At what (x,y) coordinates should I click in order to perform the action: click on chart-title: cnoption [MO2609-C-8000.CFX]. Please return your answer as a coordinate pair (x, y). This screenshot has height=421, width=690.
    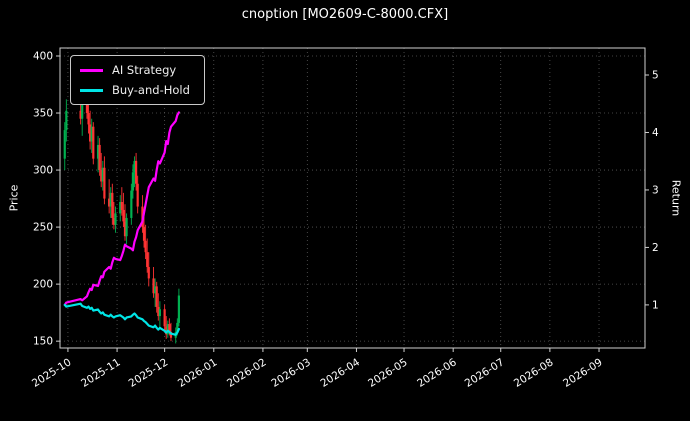
    Looking at the image, I should click on (345, 14).